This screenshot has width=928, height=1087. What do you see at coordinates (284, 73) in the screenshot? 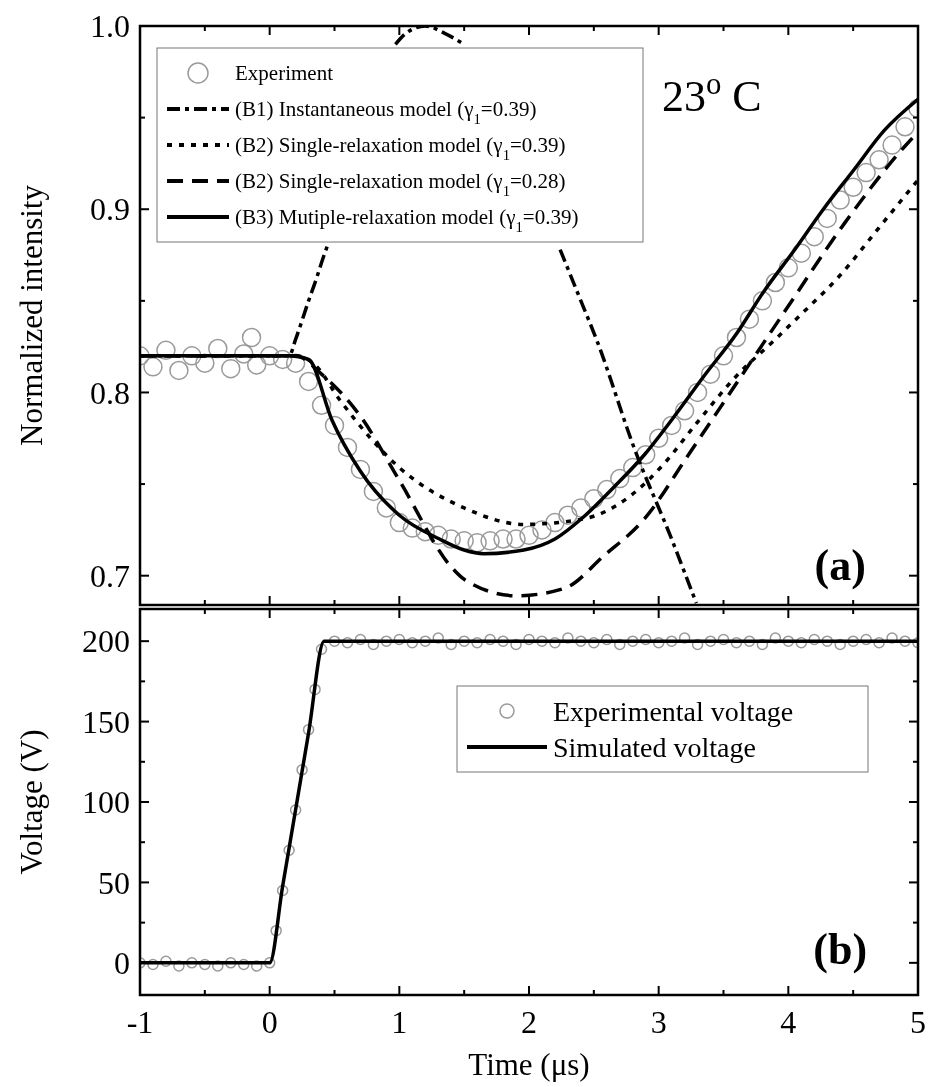
I see `legend-label: Experiment` at bounding box center [284, 73].